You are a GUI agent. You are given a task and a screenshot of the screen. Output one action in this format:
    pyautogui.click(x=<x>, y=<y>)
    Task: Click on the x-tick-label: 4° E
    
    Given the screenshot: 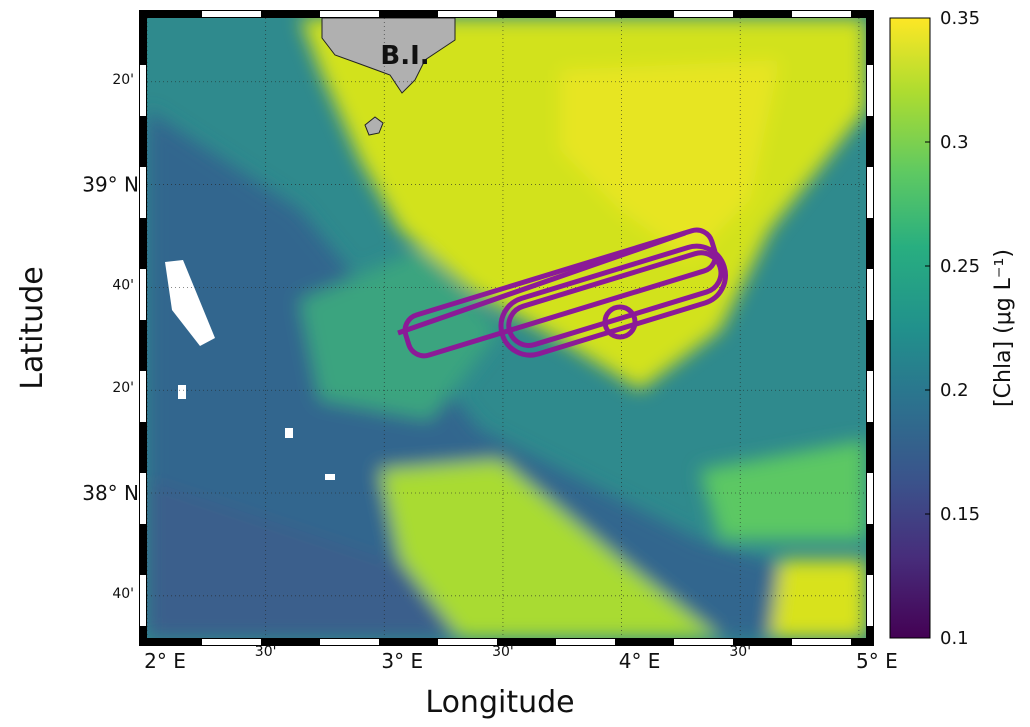 What is the action you would take?
    pyautogui.click(x=640, y=661)
    